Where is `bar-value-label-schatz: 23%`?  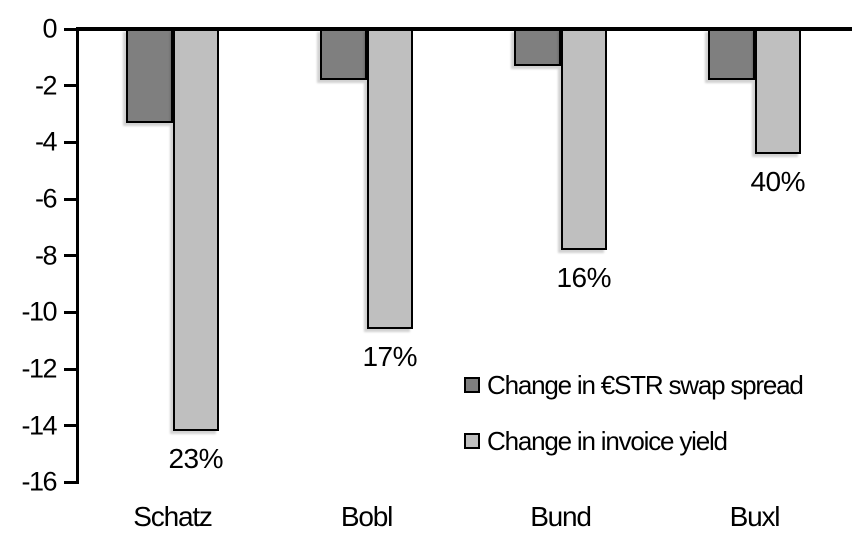
bar-value-label-schatz: 23% is located at coordinates (196, 459).